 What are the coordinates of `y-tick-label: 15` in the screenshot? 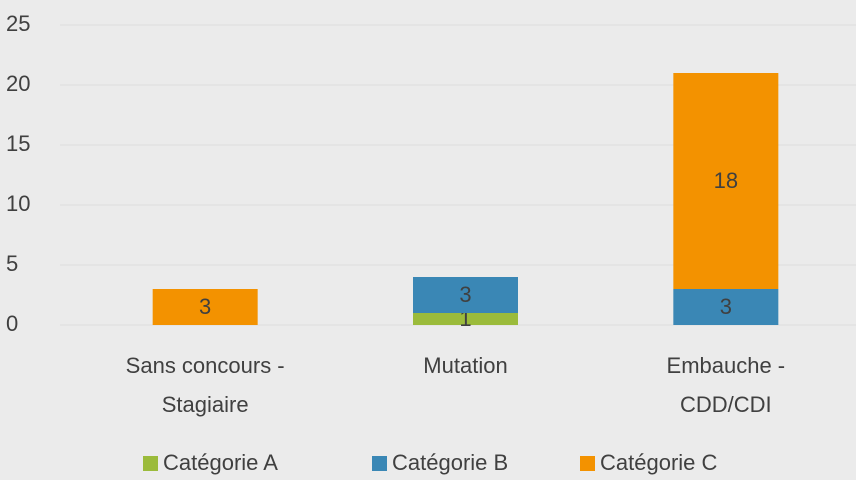 It's located at (18, 143).